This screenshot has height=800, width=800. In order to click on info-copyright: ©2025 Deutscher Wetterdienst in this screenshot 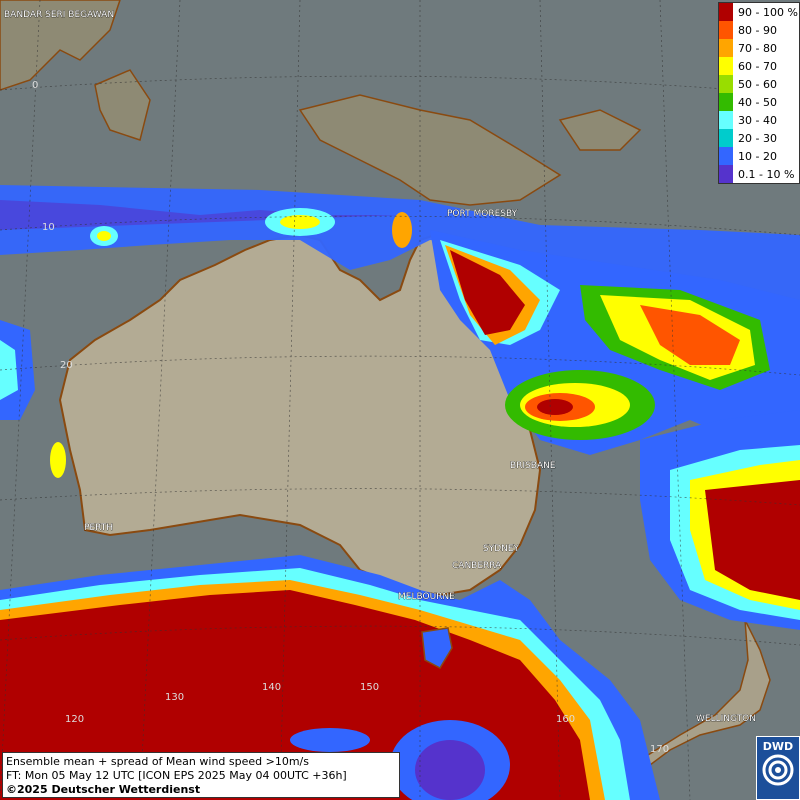, I will do `click(103, 789)`.